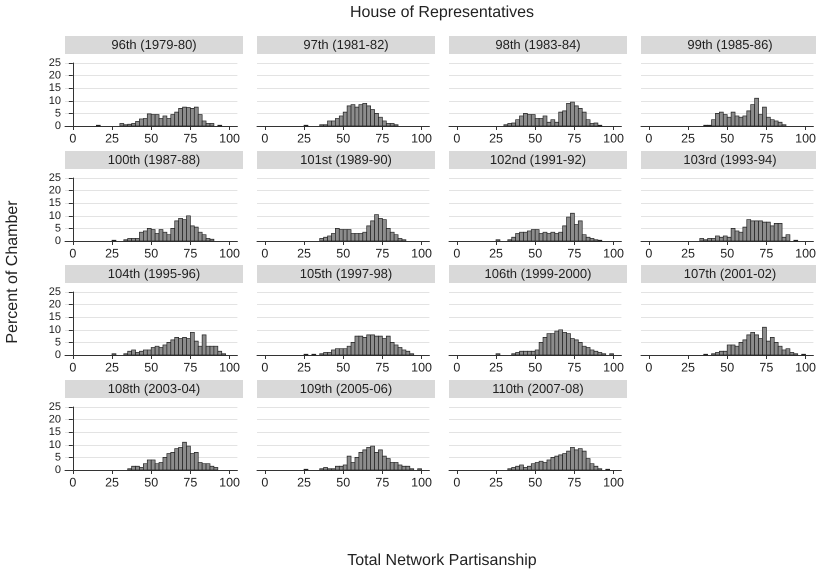 The image size is (816, 572). Describe the element at coordinates (442, 561) in the screenshot. I see `x-axis-title: Total Network Partisanship` at that location.